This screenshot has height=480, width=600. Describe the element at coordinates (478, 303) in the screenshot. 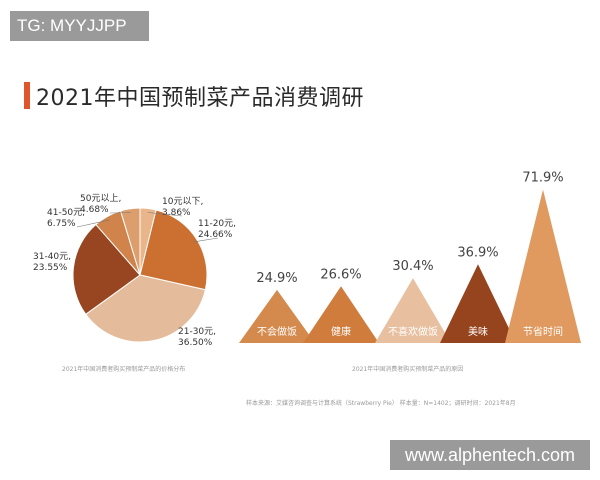

I see `reason-triangle-美味` at that location.